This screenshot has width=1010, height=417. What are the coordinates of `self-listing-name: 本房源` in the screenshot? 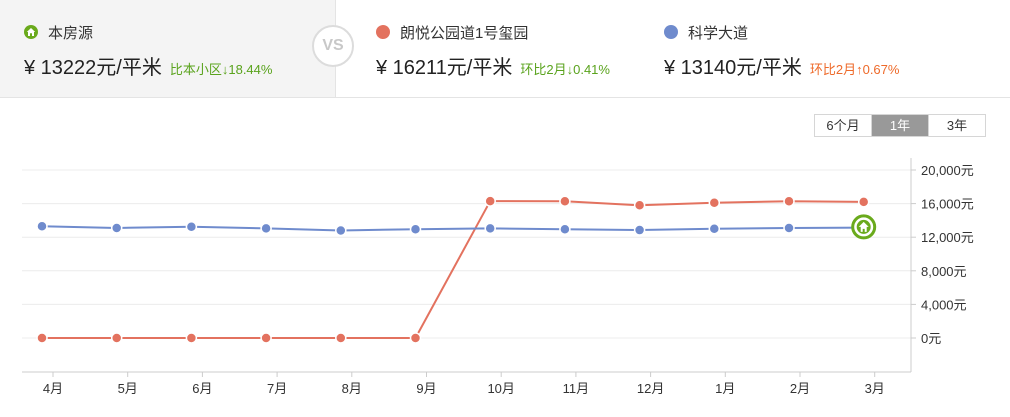 It's located at (71, 33).